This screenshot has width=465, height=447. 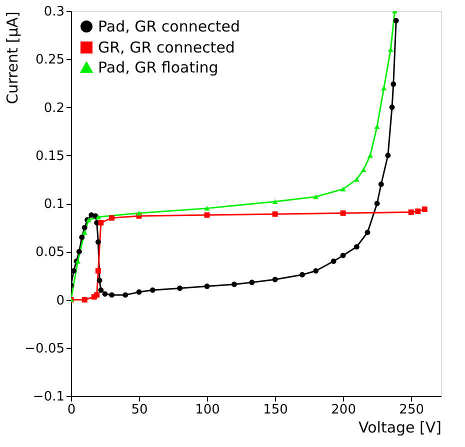 What do you see at coordinates (54, 108) in the screenshot?
I see `y-tick-label: 0.2` at bounding box center [54, 108].